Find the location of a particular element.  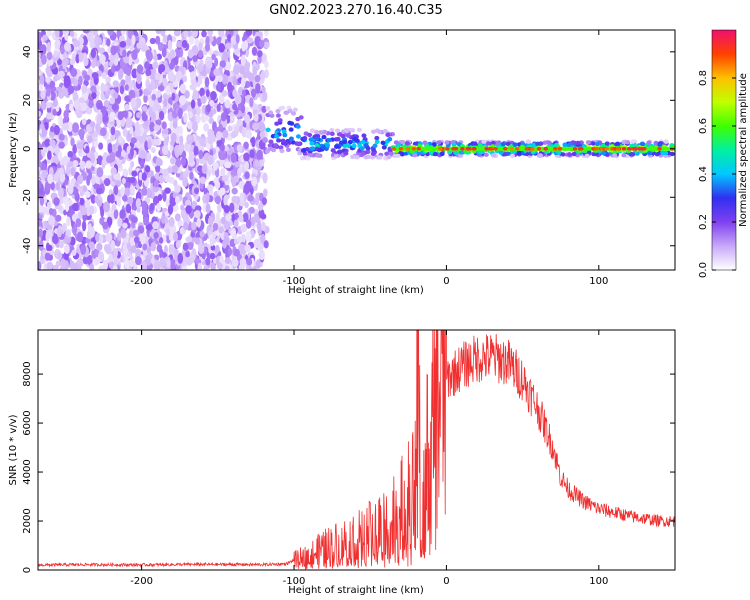

colorbar-label: Normalized spectral amplitude is located at coordinates (743, 150).